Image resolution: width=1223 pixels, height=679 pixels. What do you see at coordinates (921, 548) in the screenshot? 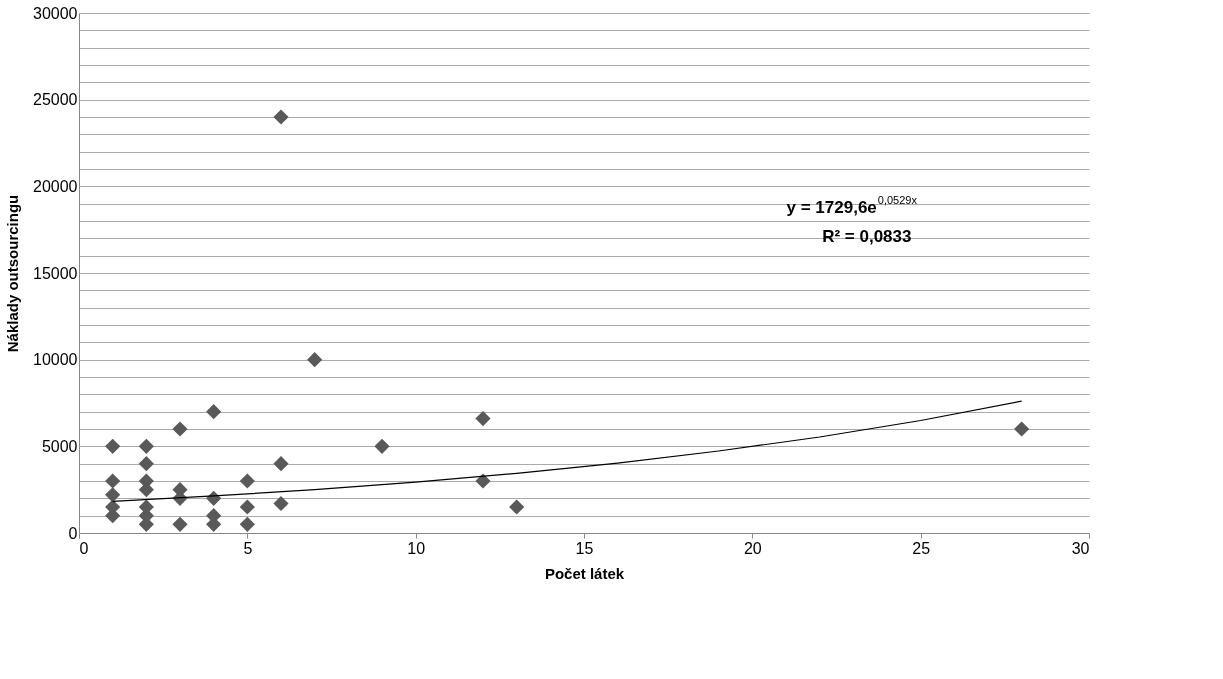
I see `x-tick-label: 25` at bounding box center [921, 548].